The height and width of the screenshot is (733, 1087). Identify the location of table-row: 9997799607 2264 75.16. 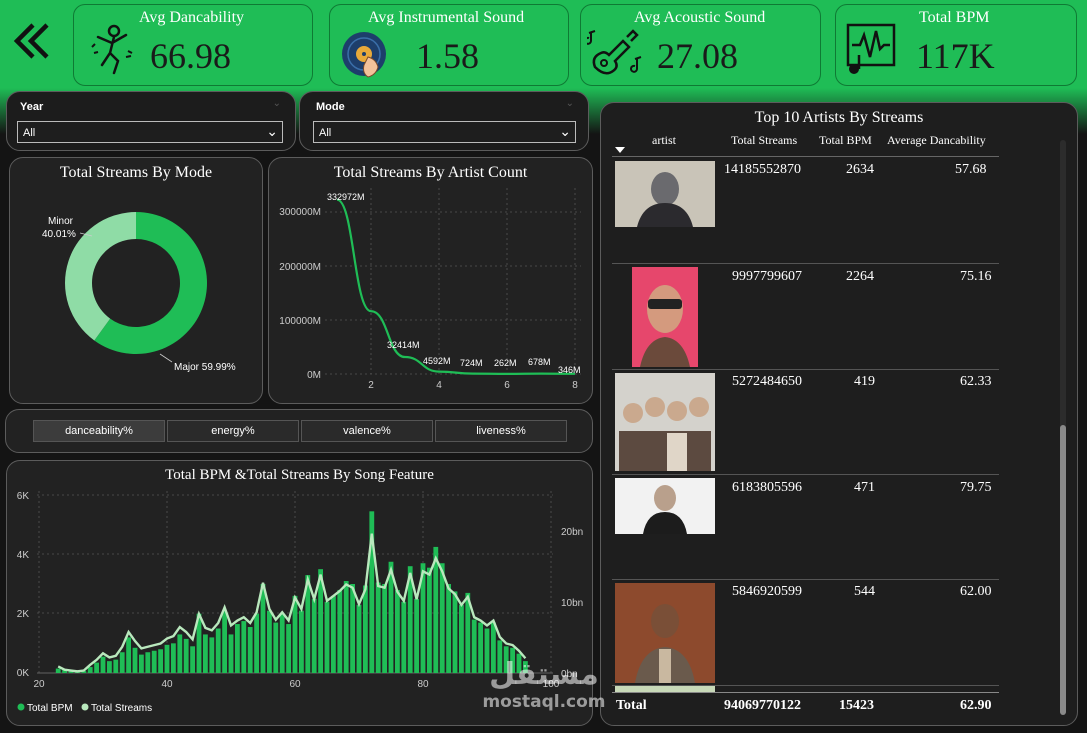
(805, 317).